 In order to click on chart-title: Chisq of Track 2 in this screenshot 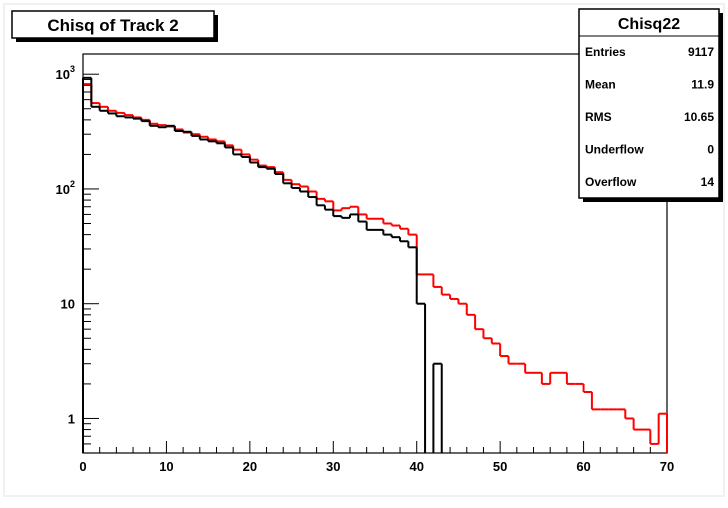, I will do `click(112, 25)`.